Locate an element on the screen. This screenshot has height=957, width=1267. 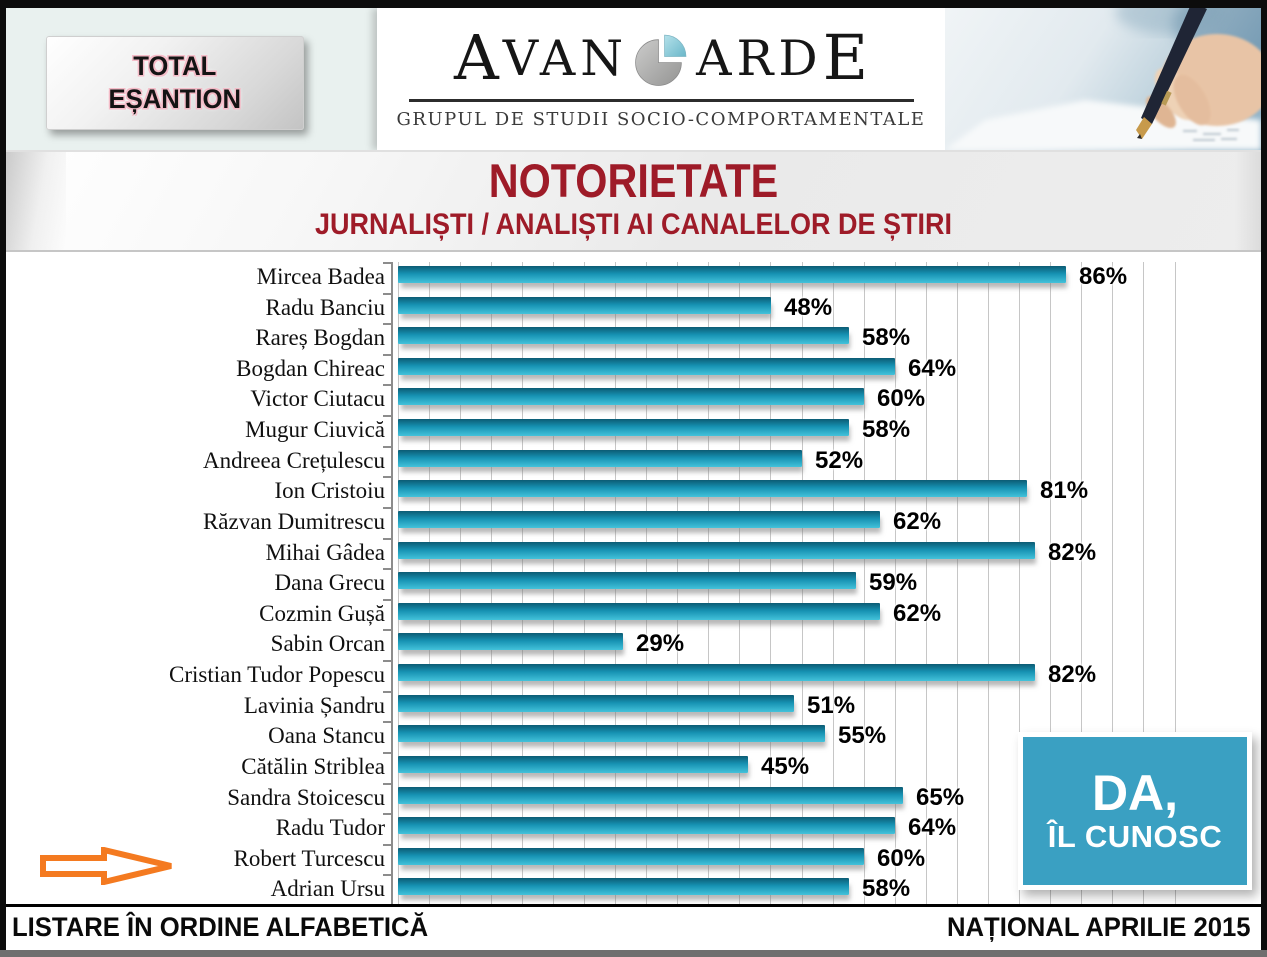
category-label: Andreea Crețulescu is located at coordinates (293, 460).